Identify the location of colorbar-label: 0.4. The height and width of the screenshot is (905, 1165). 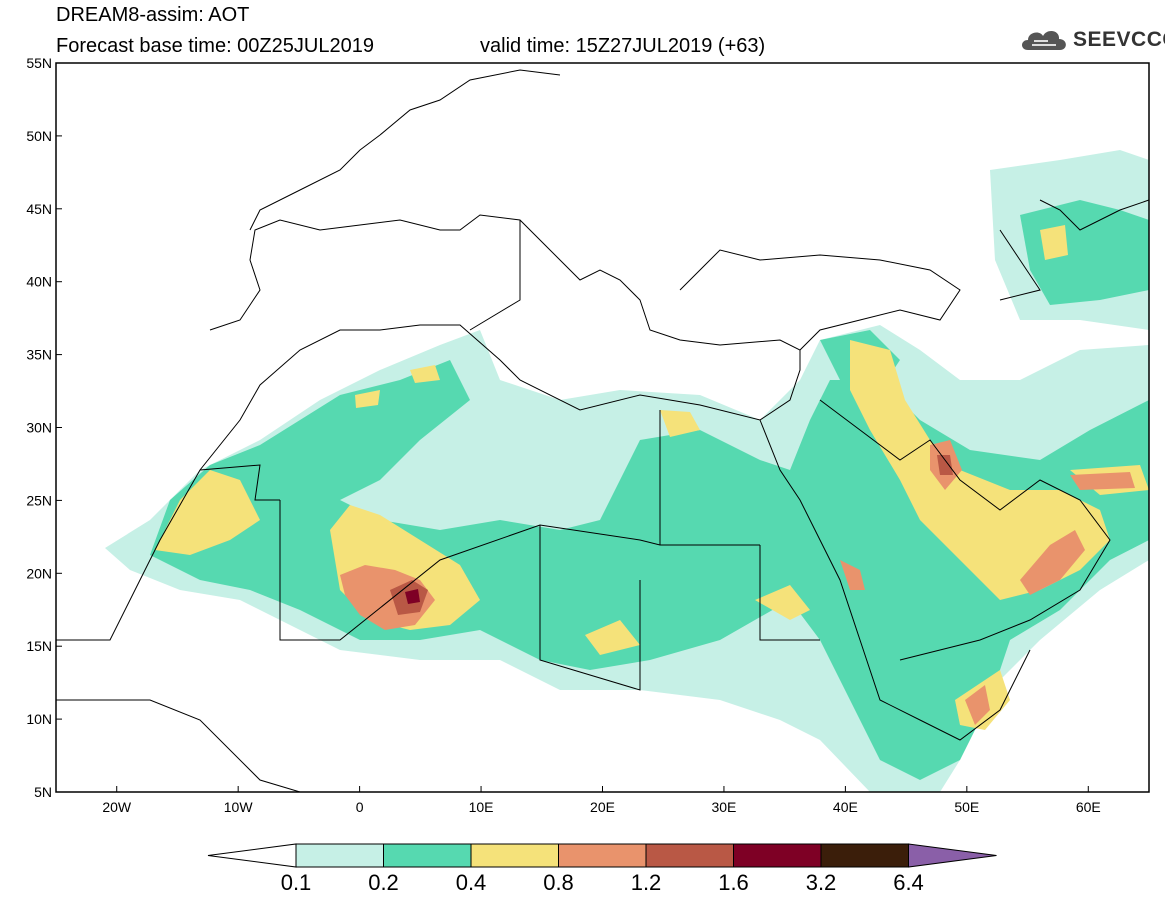
(471, 882).